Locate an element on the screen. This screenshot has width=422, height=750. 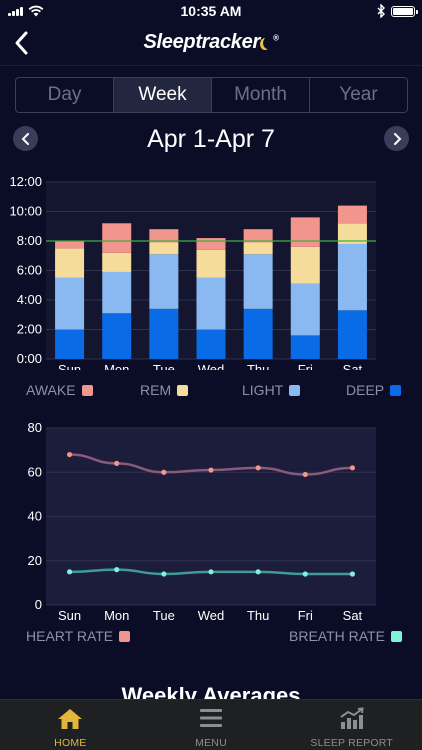
sleep-legend: AWAKE REM LIGHT DEEP is located at coordinates (211, 392).